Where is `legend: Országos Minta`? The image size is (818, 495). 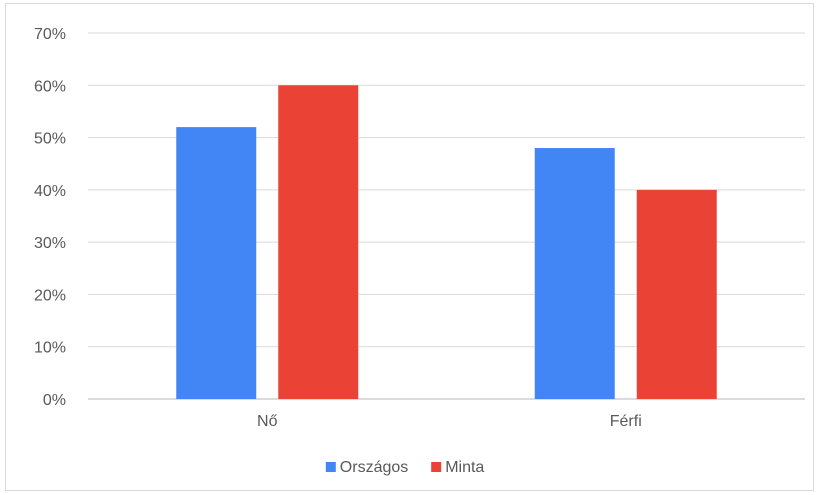 legend: Országos Minta is located at coordinates (404, 467).